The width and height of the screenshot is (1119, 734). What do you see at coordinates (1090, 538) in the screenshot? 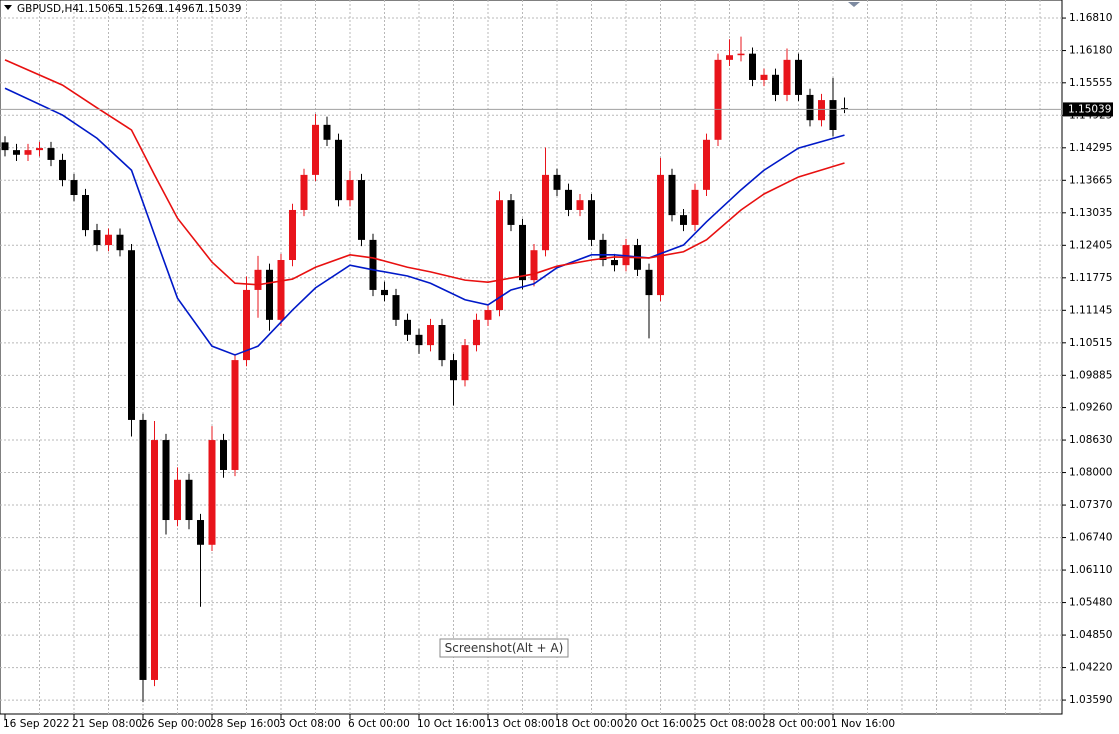
I see `y-tick-label: 1.06740` at bounding box center [1090, 538].